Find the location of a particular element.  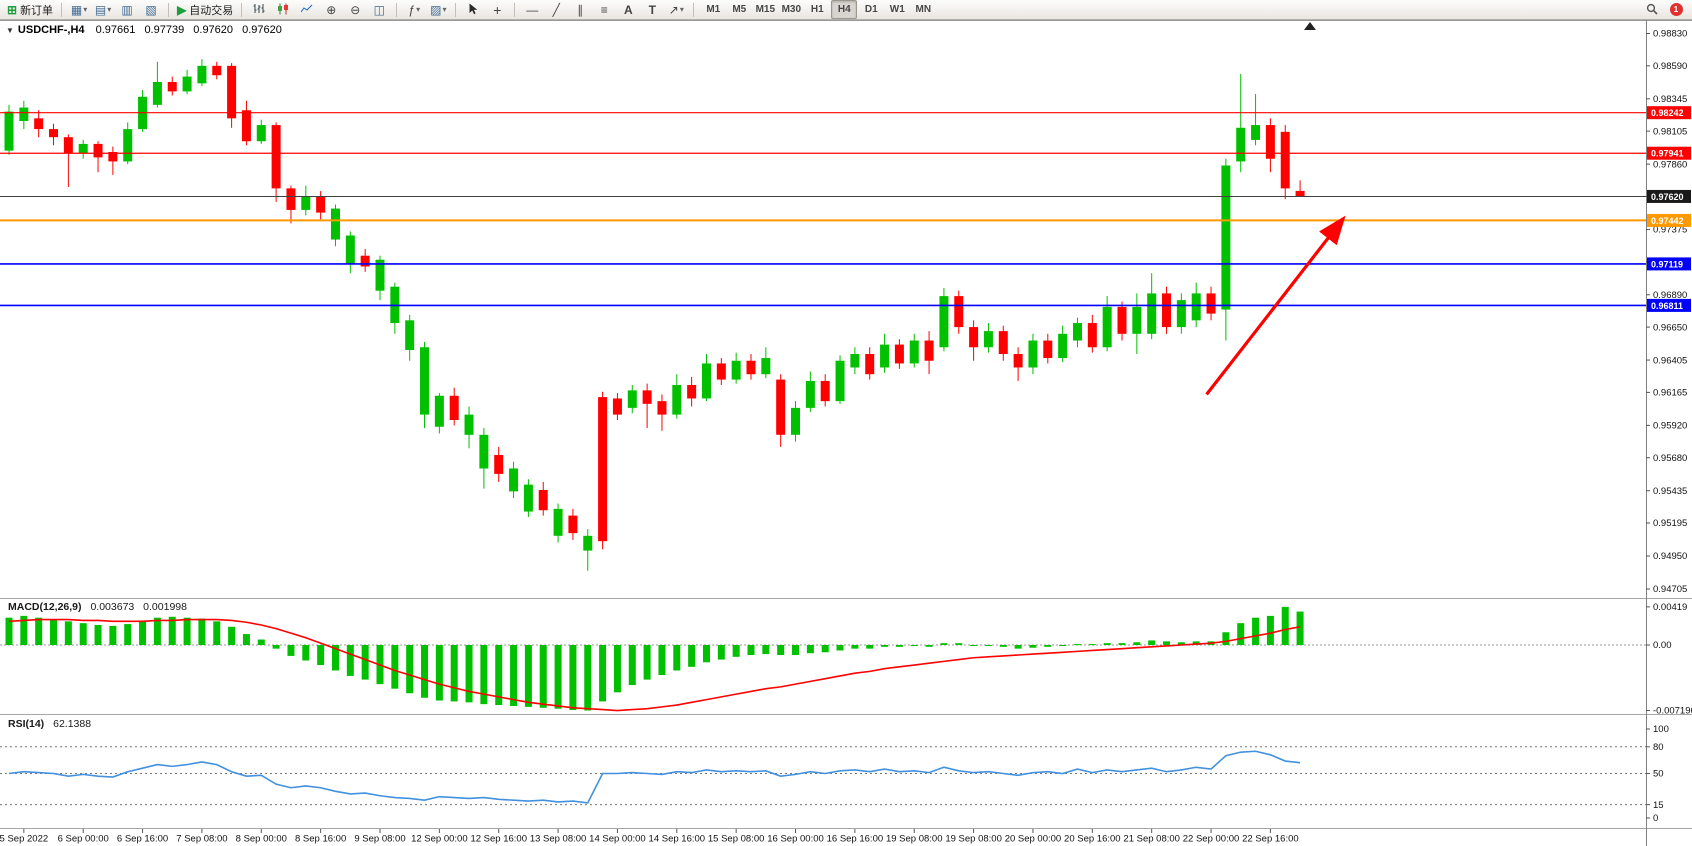

macd-signal-line is located at coordinates (654, 665).